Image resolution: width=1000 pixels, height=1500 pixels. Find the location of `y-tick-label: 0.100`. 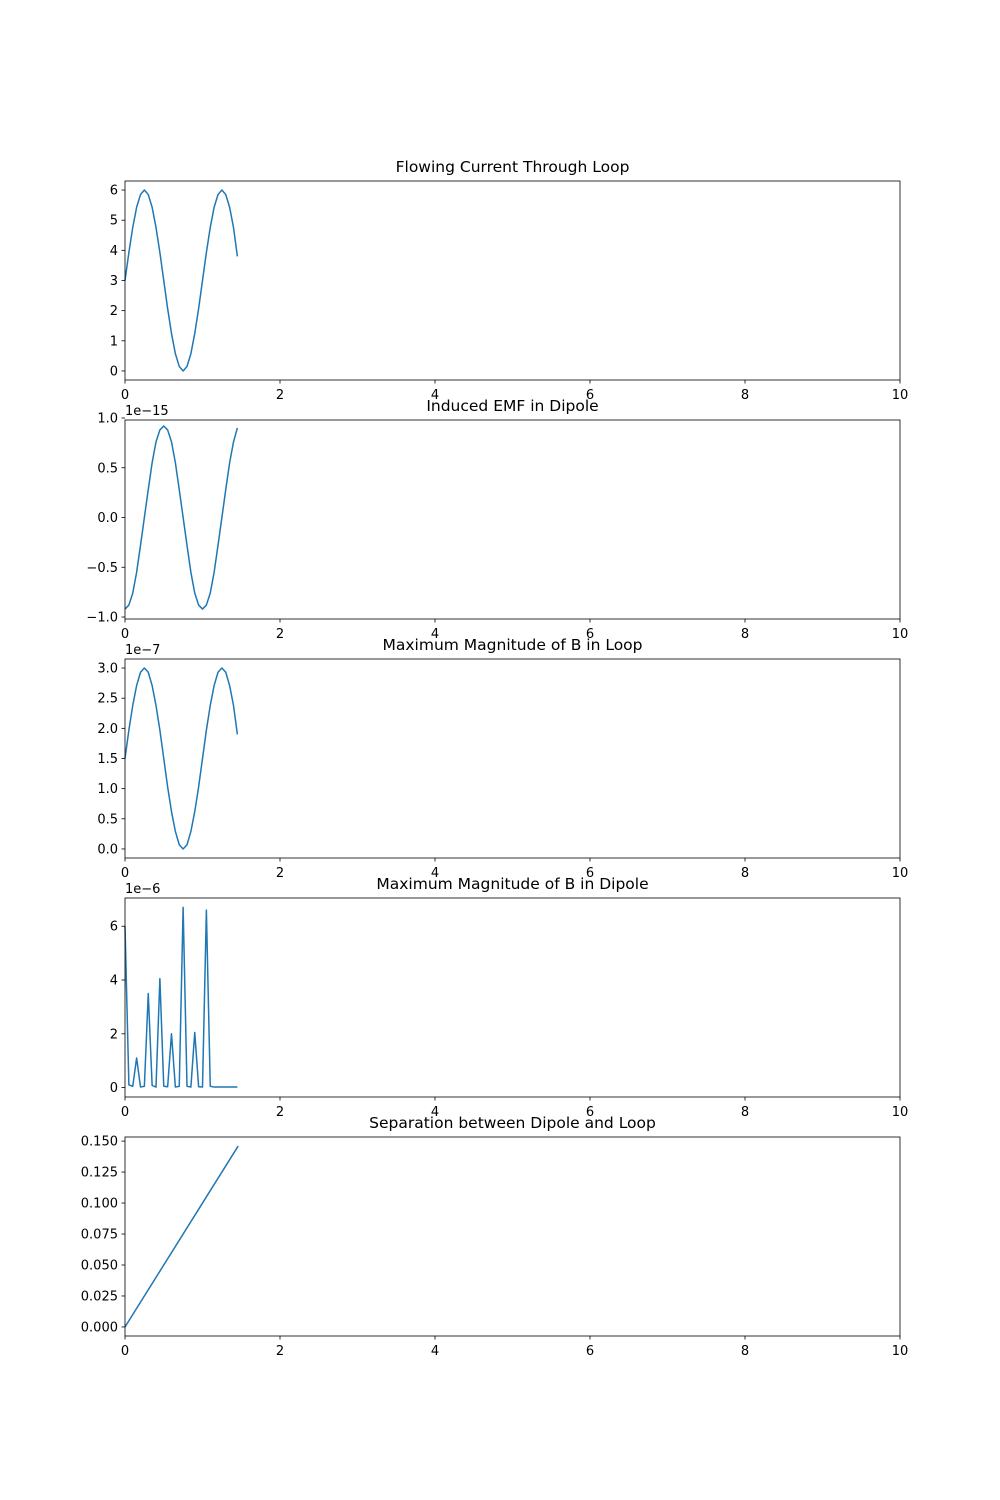

y-tick-label: 0.100 is located at coordinates (99, 1204).